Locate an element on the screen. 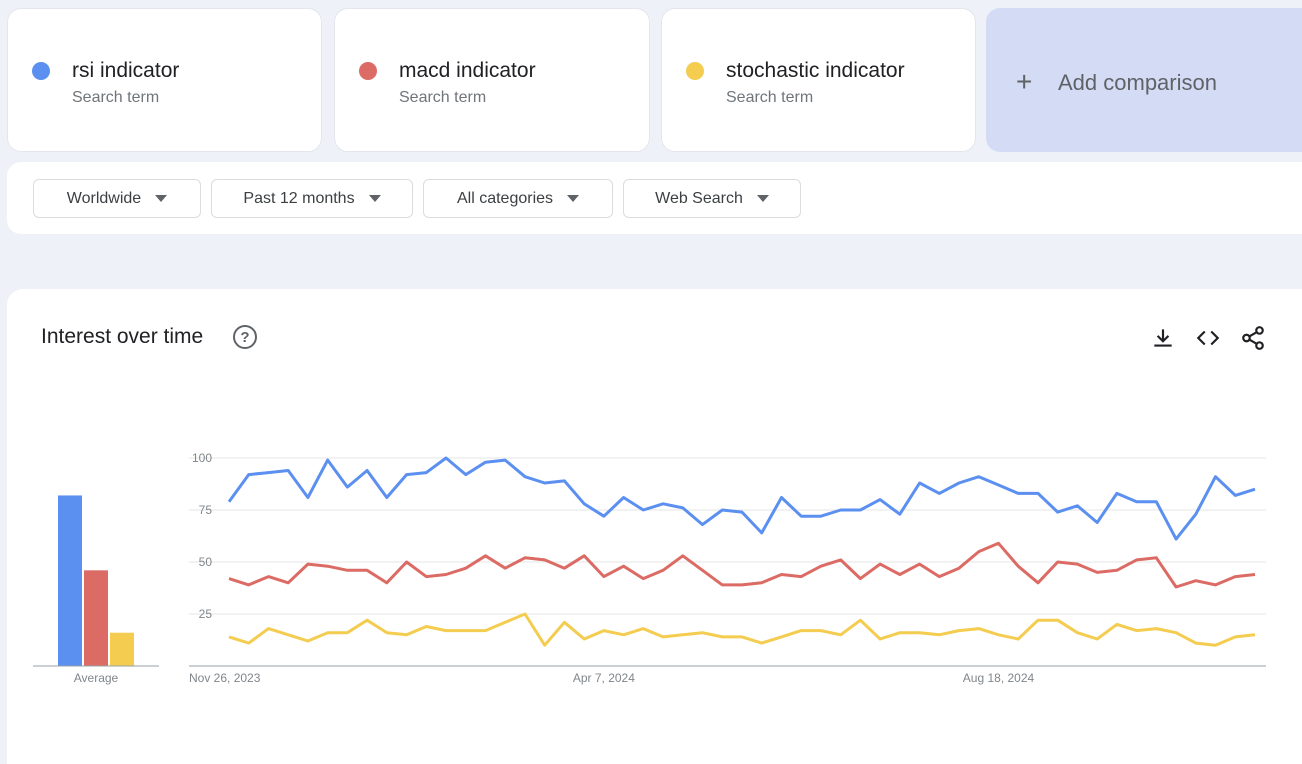  term-card-3: stochastic indicator Search term is located at coordinates (818, 80).